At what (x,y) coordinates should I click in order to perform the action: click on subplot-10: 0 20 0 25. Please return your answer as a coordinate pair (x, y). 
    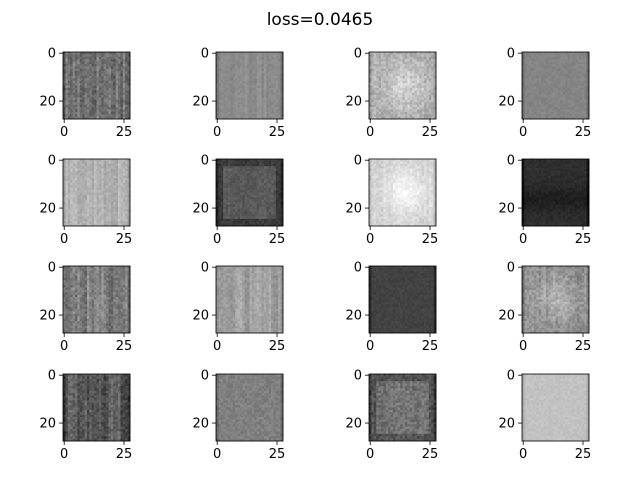
    Looking at the image, I should click on (238, 307).